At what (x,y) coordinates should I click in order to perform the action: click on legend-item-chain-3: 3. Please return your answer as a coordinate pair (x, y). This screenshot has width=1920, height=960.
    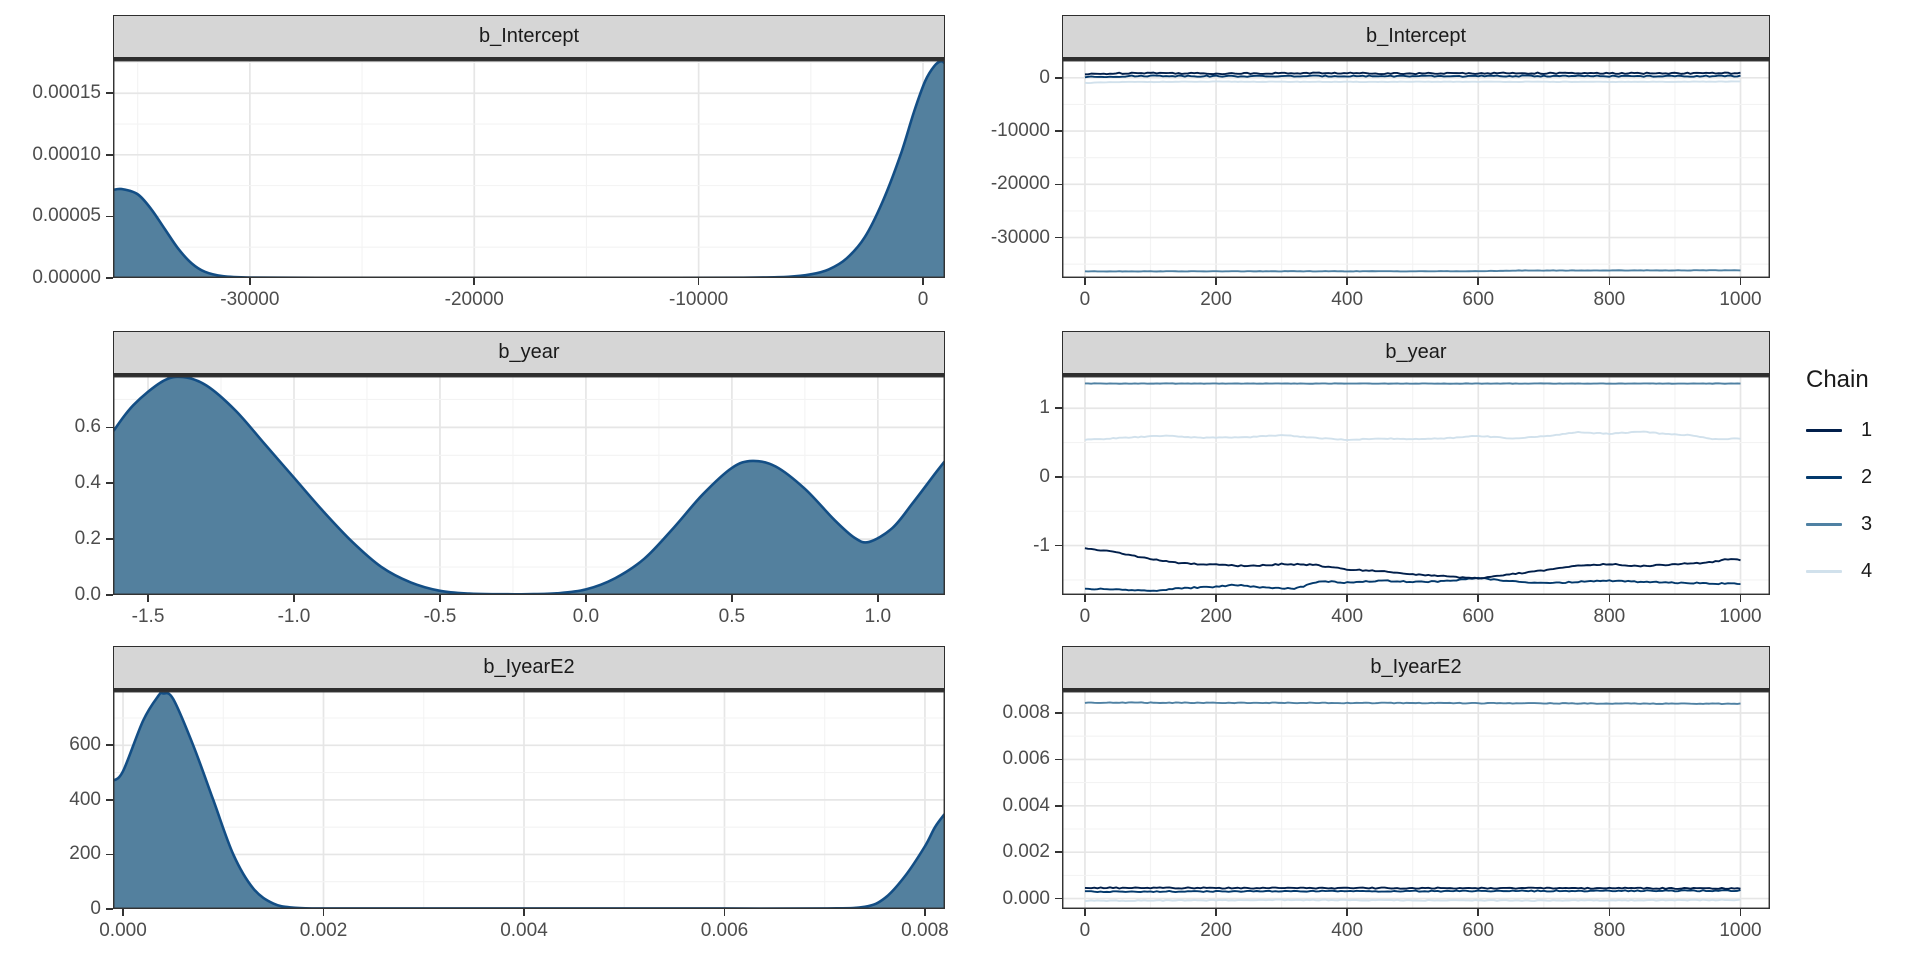
    Looking at the image, I should click on (1861, 524).